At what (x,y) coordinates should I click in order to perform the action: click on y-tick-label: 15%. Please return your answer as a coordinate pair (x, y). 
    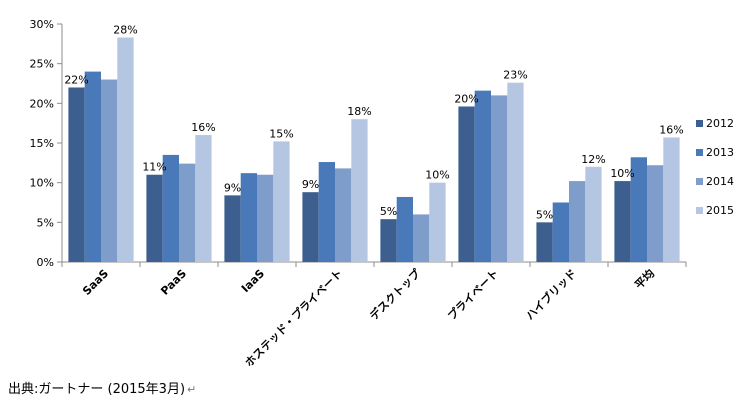
    Looking at the image, I should click on (42, 143).